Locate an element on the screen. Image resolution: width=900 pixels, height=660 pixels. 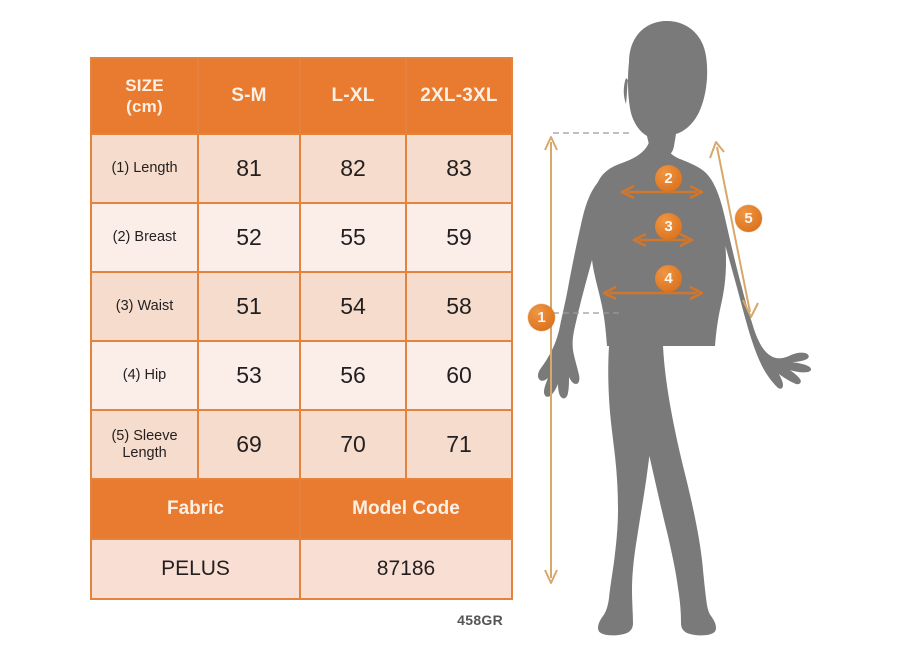
cell-waist-2xl-3xl: 58 is located at coordinates (459, 306).